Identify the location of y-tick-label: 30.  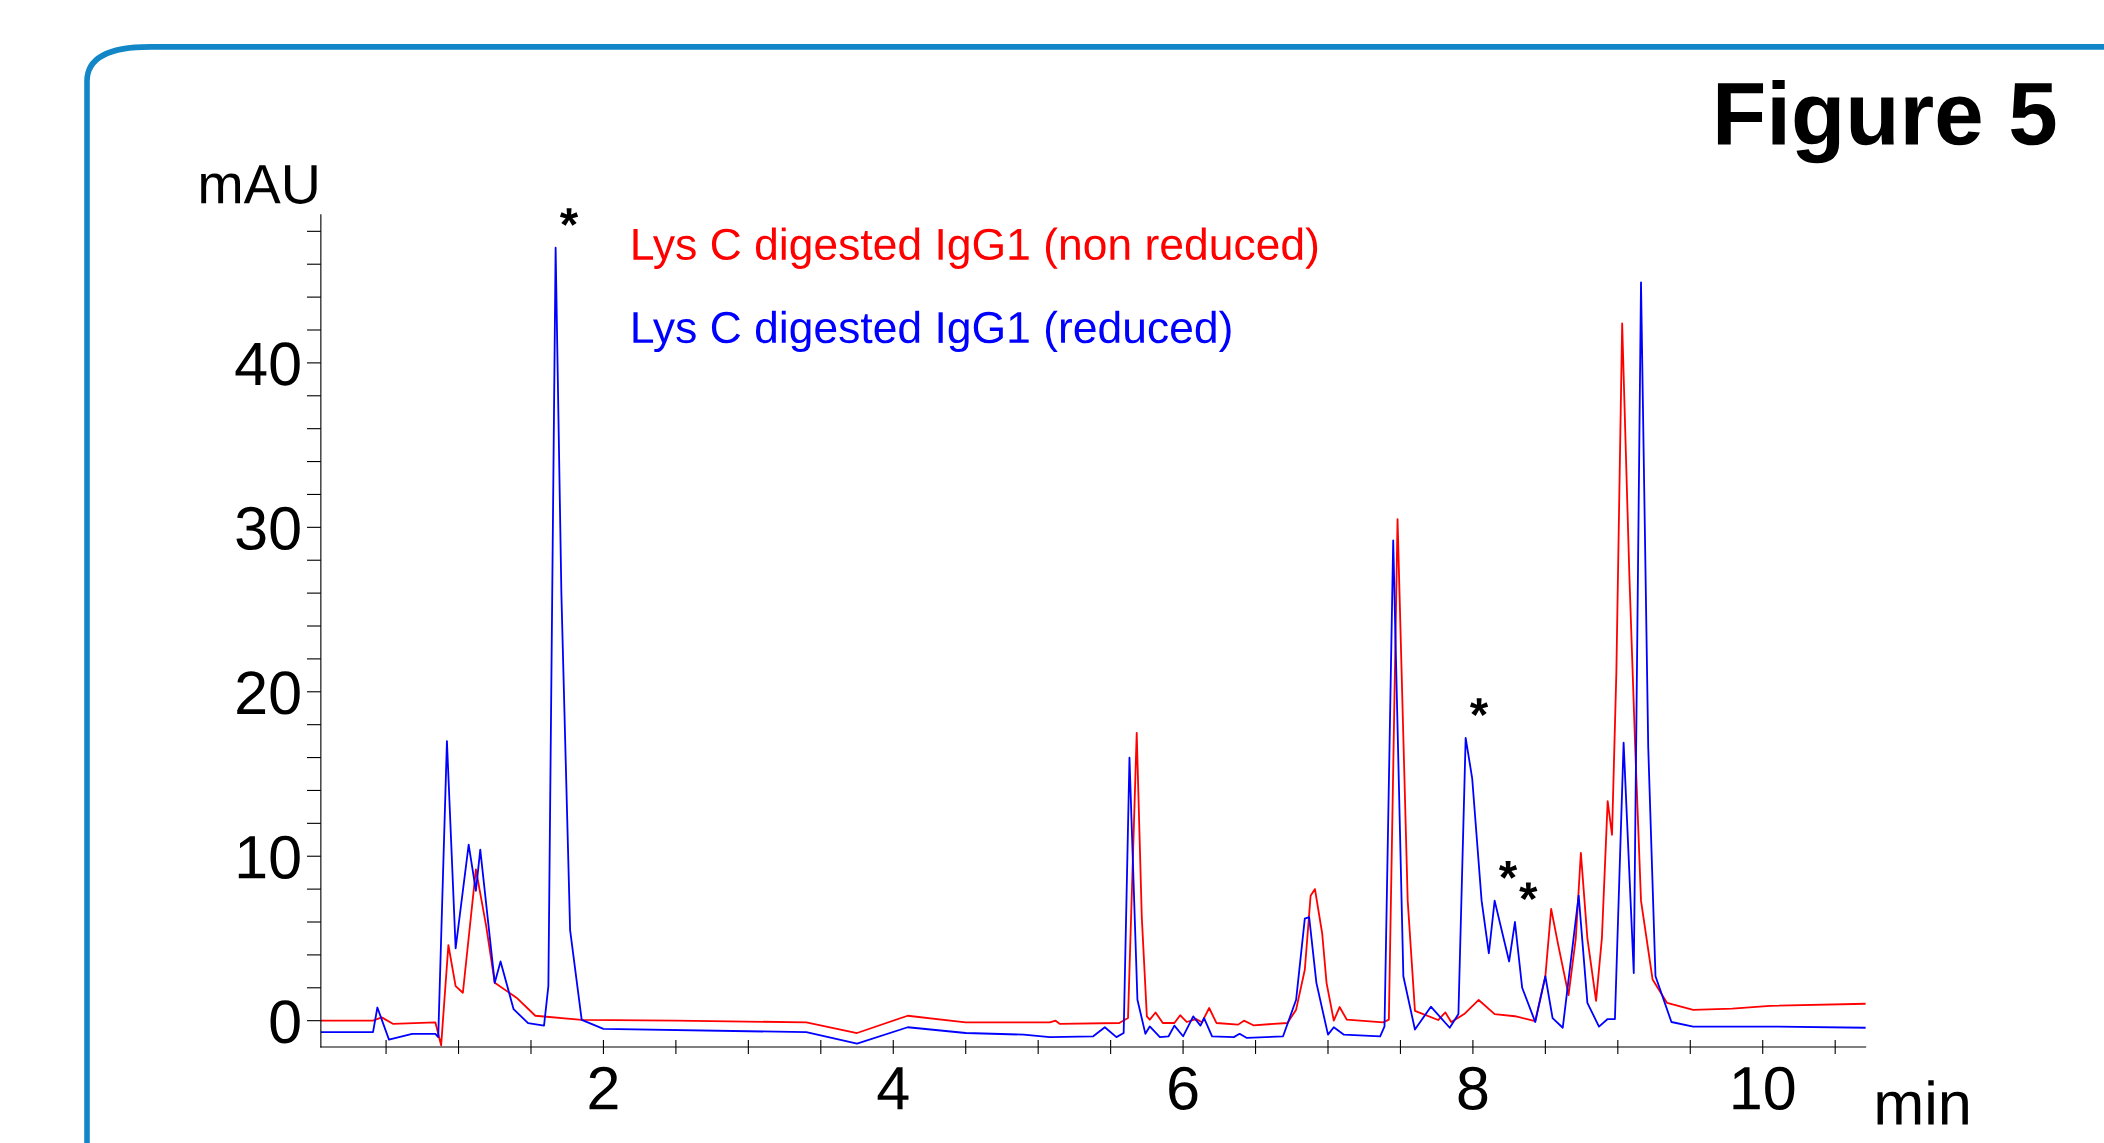
(268, 528).